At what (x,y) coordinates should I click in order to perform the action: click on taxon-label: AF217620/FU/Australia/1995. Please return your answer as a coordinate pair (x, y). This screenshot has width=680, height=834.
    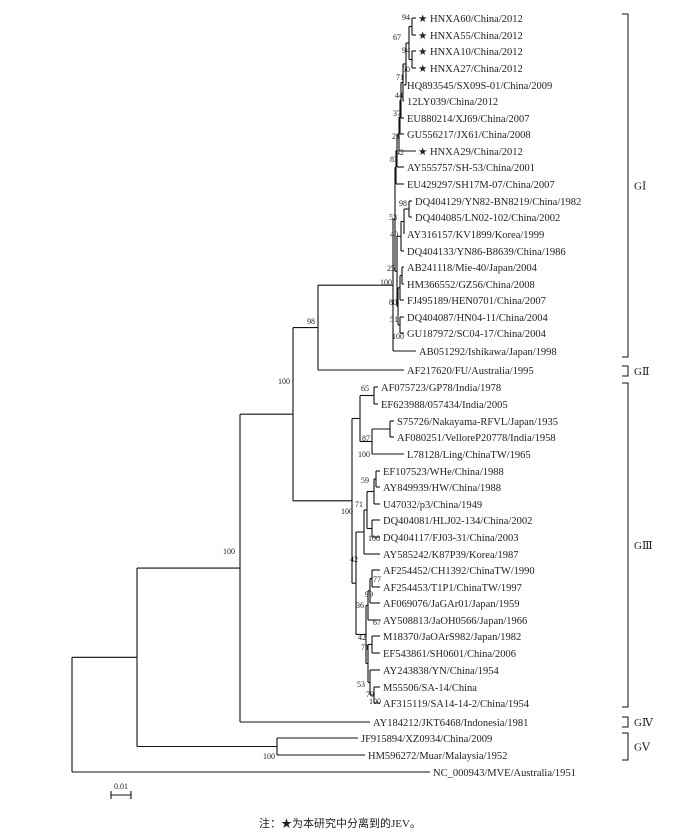
    Looking at the image, I should click on (470, 371).